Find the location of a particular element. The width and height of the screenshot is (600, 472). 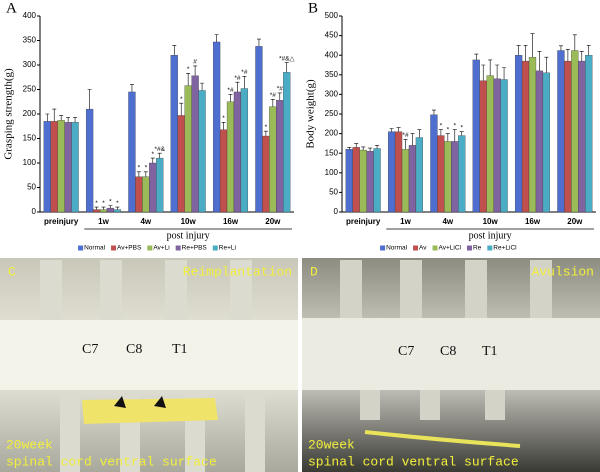

y-tick-label: 450 is located at coordinates (332, 35).